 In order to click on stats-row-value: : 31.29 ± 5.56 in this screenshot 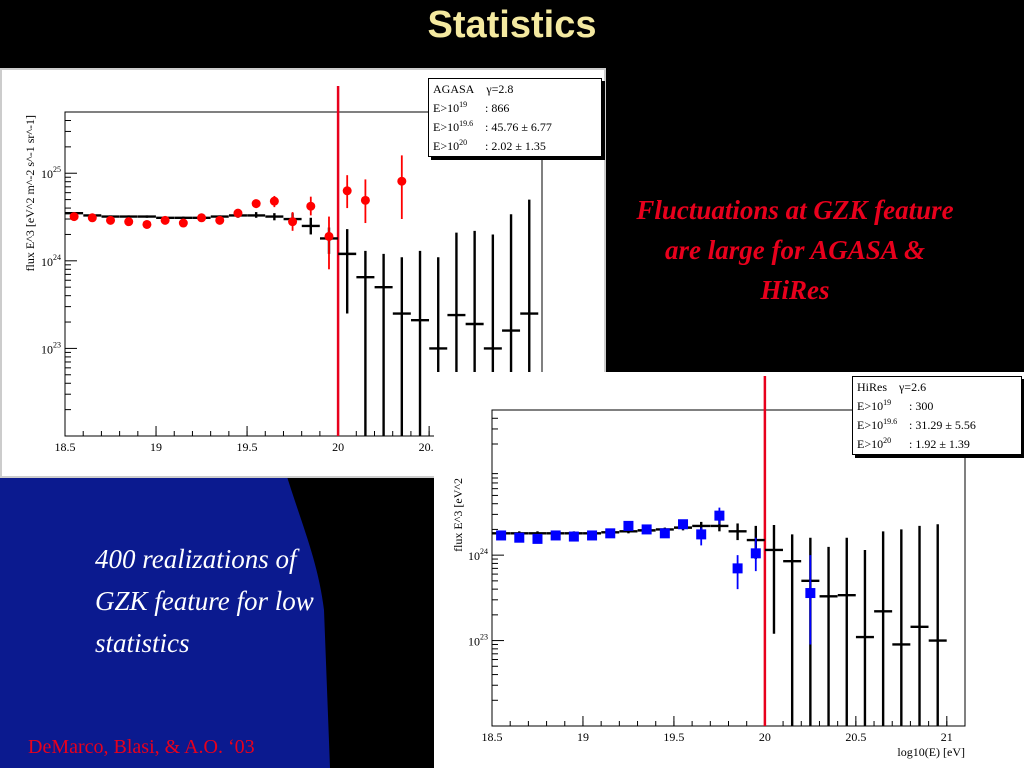, I will do `click(942, 425)`.